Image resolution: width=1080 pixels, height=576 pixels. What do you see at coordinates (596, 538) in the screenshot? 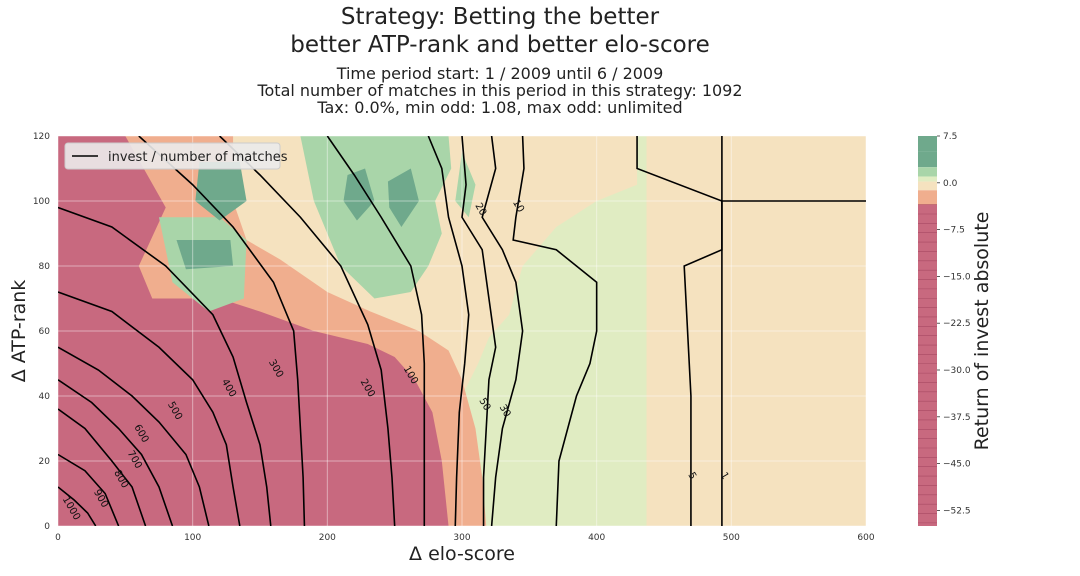
I see `x-tick-label-4: 400` at bounding box center [596, 538].